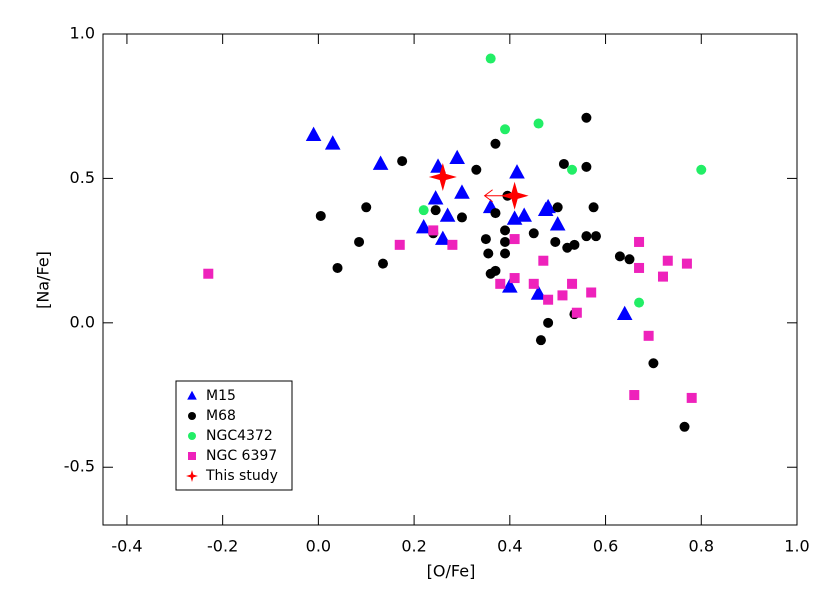  What do you see at coordinates (451, 571) in the screenshot?
I see `x-axis-label: [O/Fe]` at bounding box center [451, 571].